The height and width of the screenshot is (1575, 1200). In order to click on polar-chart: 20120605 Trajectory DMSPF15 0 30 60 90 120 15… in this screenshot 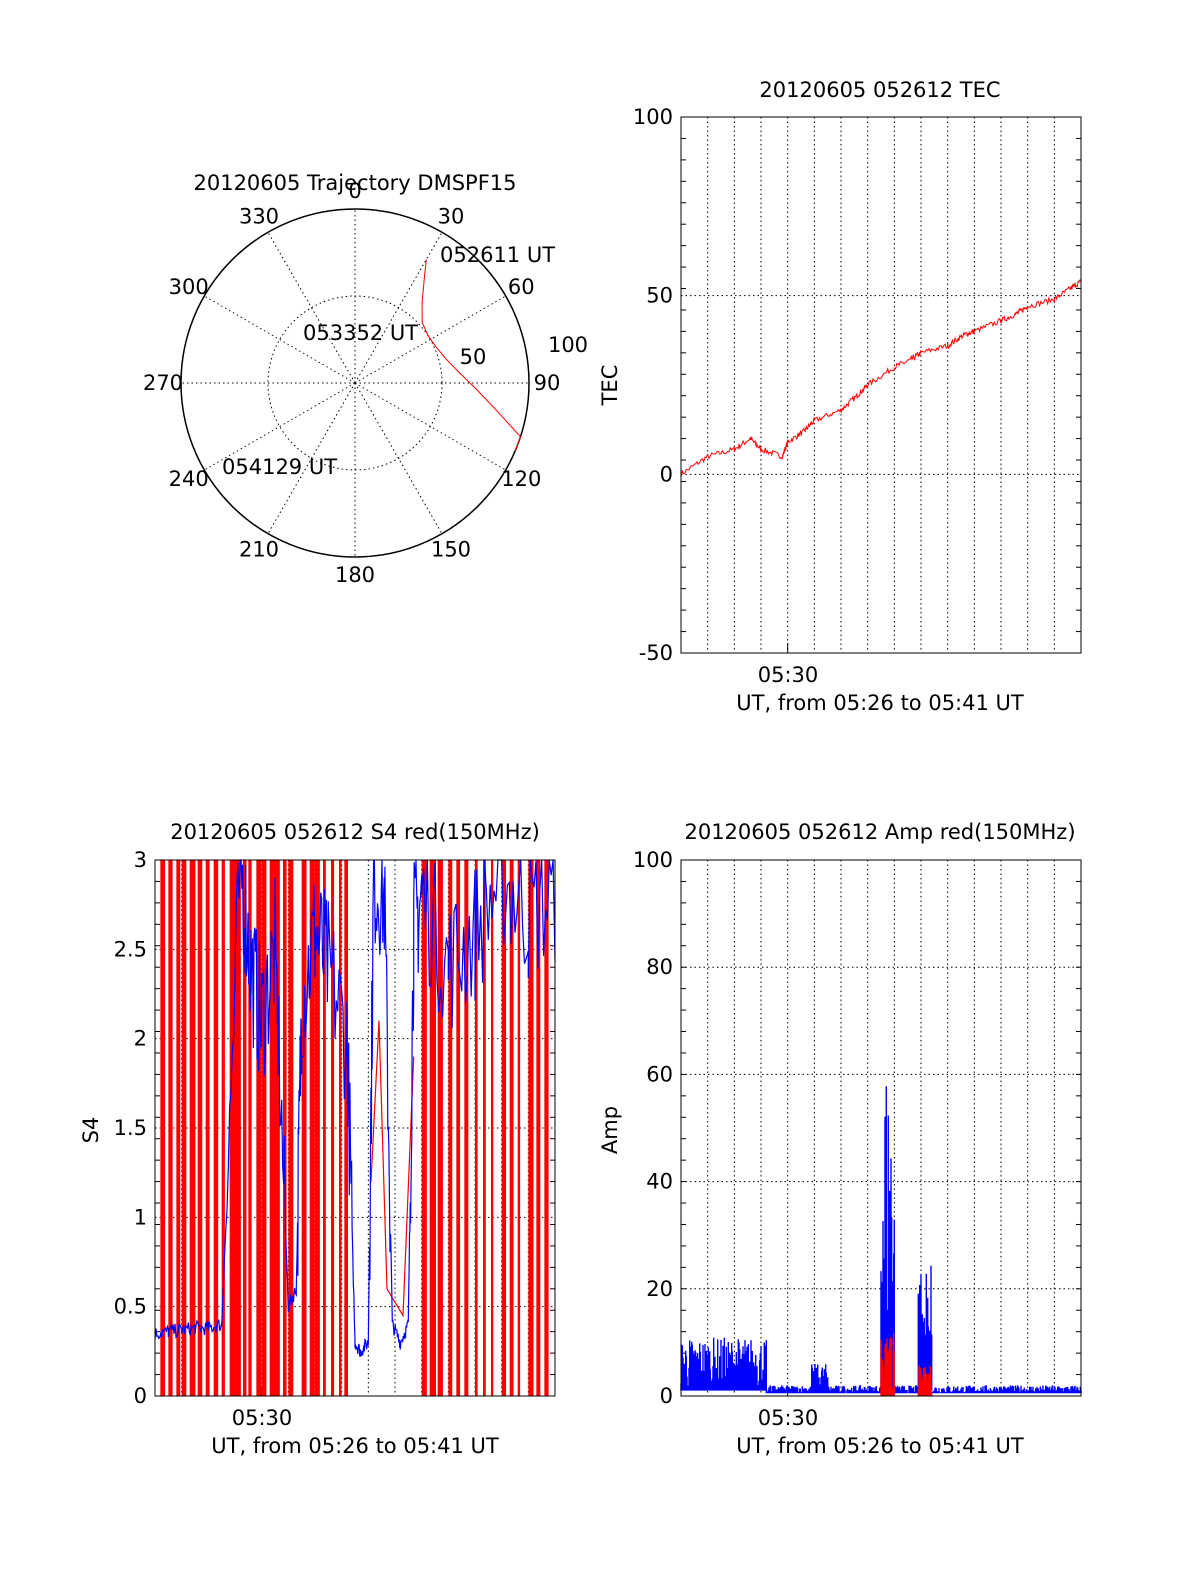, I will do `click(365, 379)`.